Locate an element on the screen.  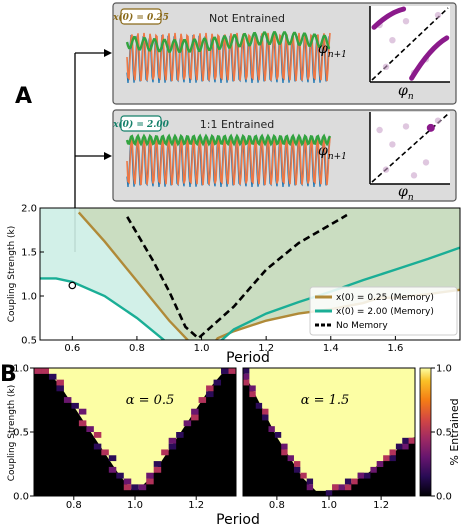
inset-1-xlabel: φn is located at coordinates (406, 92).